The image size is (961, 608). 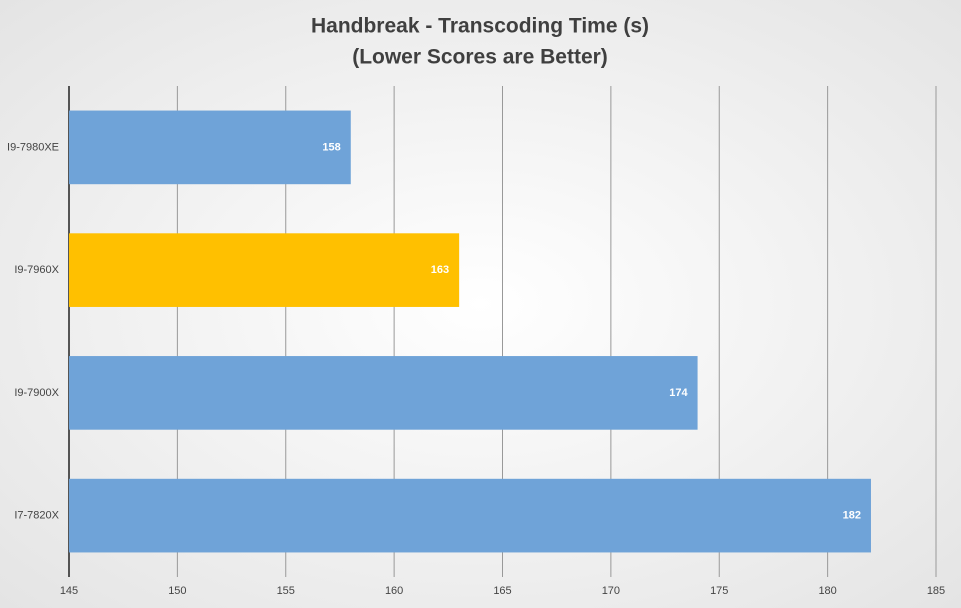 I want to click on x-tick-label: 150, so click(x=177, y=591).